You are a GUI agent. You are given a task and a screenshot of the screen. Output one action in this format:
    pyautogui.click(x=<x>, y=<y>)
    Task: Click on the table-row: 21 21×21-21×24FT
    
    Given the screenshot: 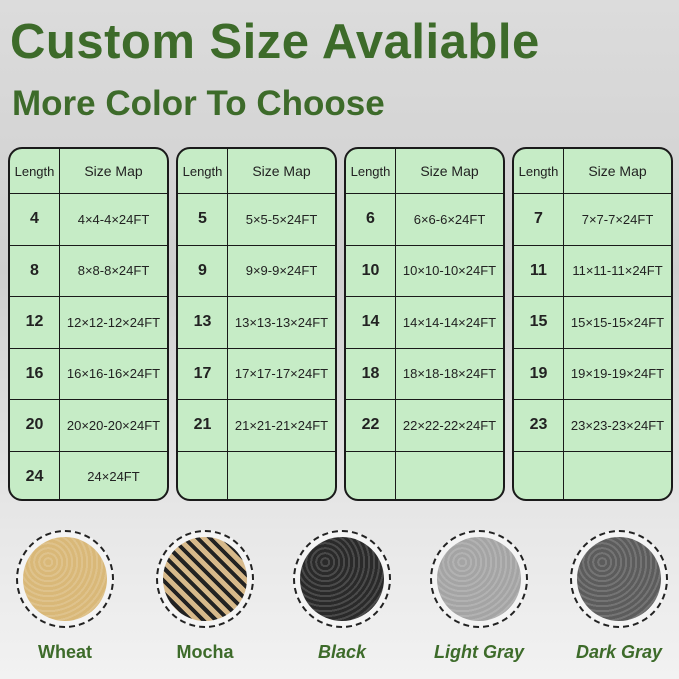 What is the action you would take?
    pyautogui.click(x=256, y=425)
    